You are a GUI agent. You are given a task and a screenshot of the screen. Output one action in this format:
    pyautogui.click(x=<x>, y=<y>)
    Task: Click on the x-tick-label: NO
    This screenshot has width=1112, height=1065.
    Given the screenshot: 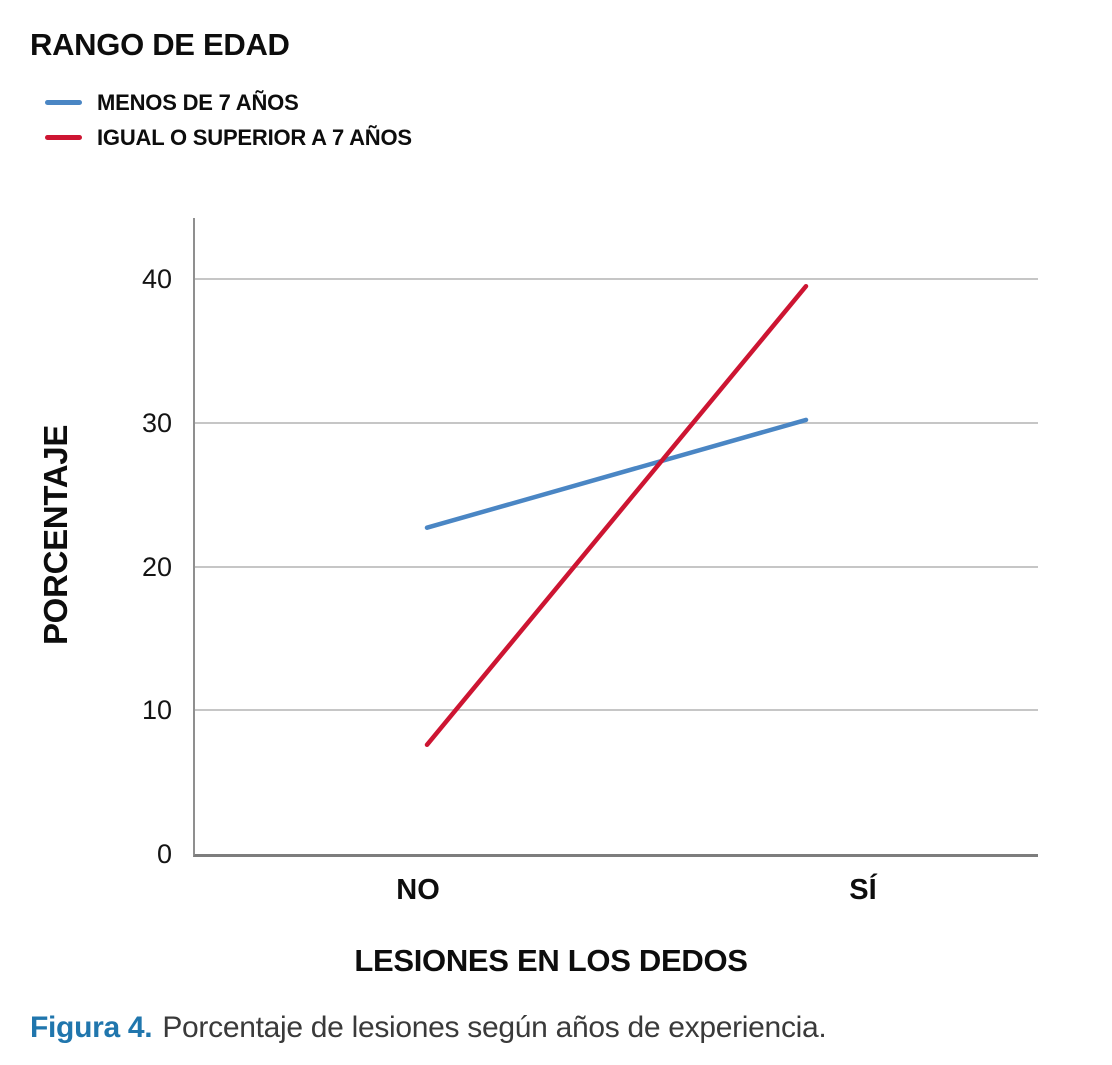 What is the action you would take?
    pyautogui.click(x=418, y=890)
    